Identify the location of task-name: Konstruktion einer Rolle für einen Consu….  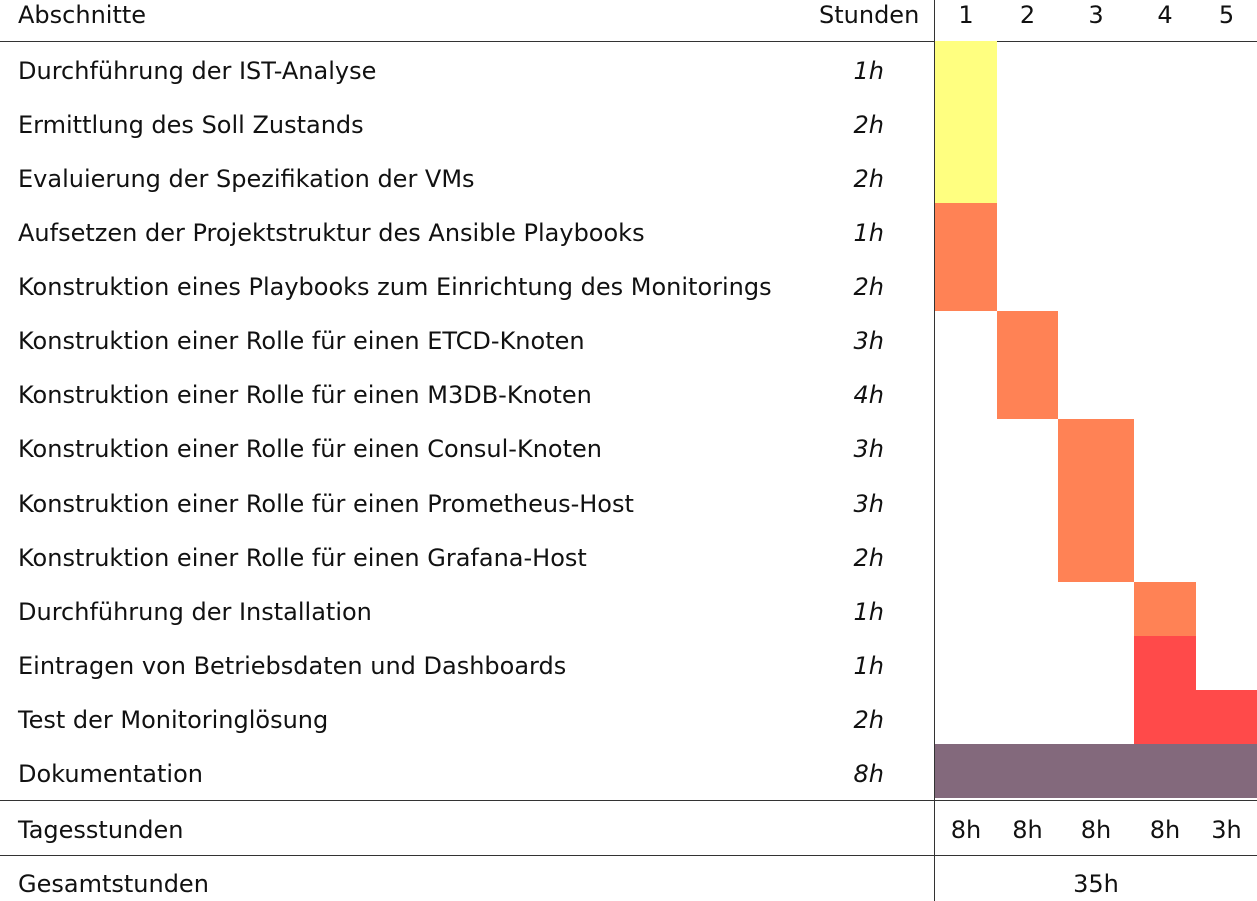
(310, 449).